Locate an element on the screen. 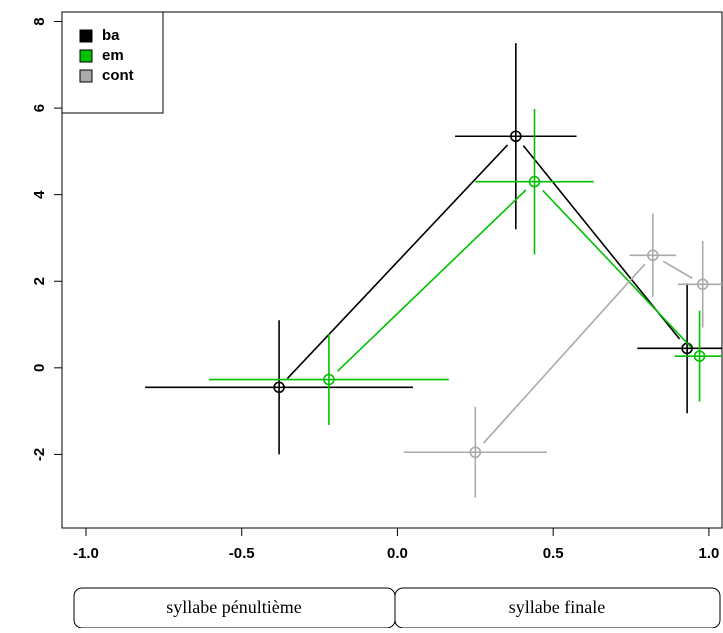 The width and height of the screenshot is (723, 633). y-tick-label: 8 is located at coordinates (39, 21).